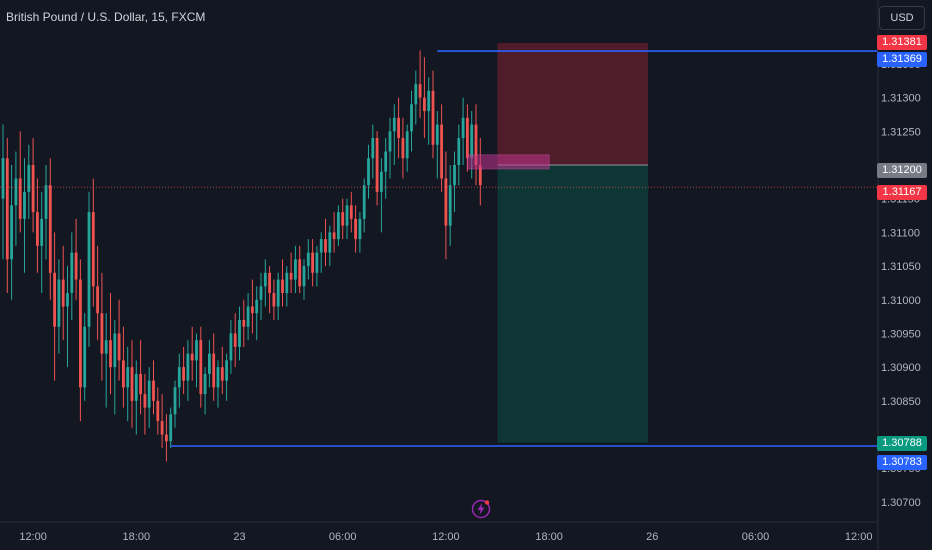  I want to click on price-tick-label: 1.30950, so click(901, 334).